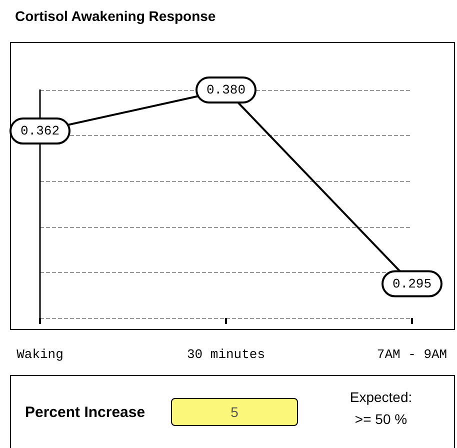 The image size is (457, 448). What do you see at coordinates (381, 419) in the screenshot?
I see `text: >= 50 %` at bounding box center [381, 419].